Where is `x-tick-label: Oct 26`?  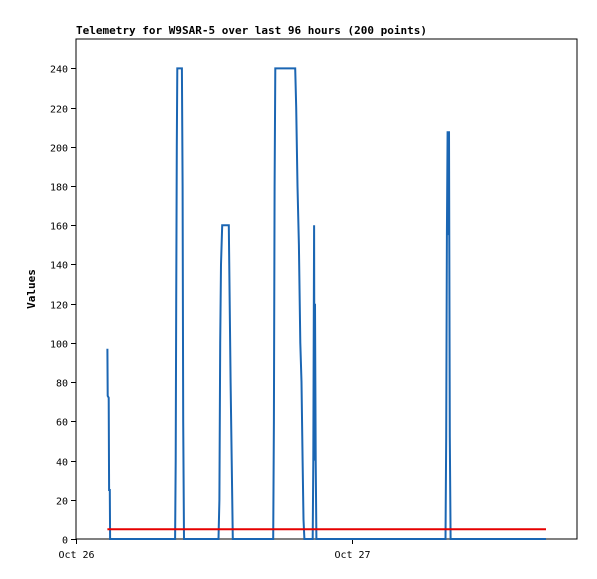
x-tick-label: Oct 26 is located at coordinates (76, 555).